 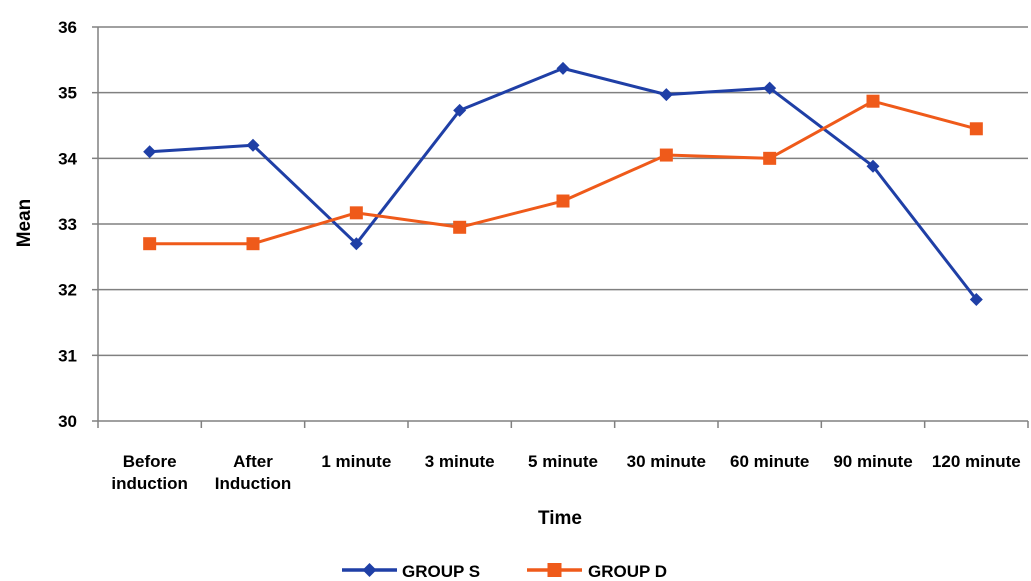 What do you see at coordinates (253, 483) in the screenshot?
I see `x-tick-label: Induction` at bounding box center [253, 483].